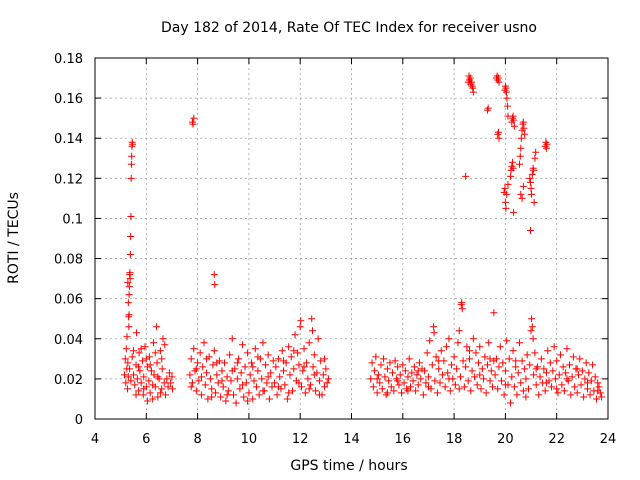 This screenshot has height=480, width=640. I want to click on y-tick-label: 0, so click(79, 420).